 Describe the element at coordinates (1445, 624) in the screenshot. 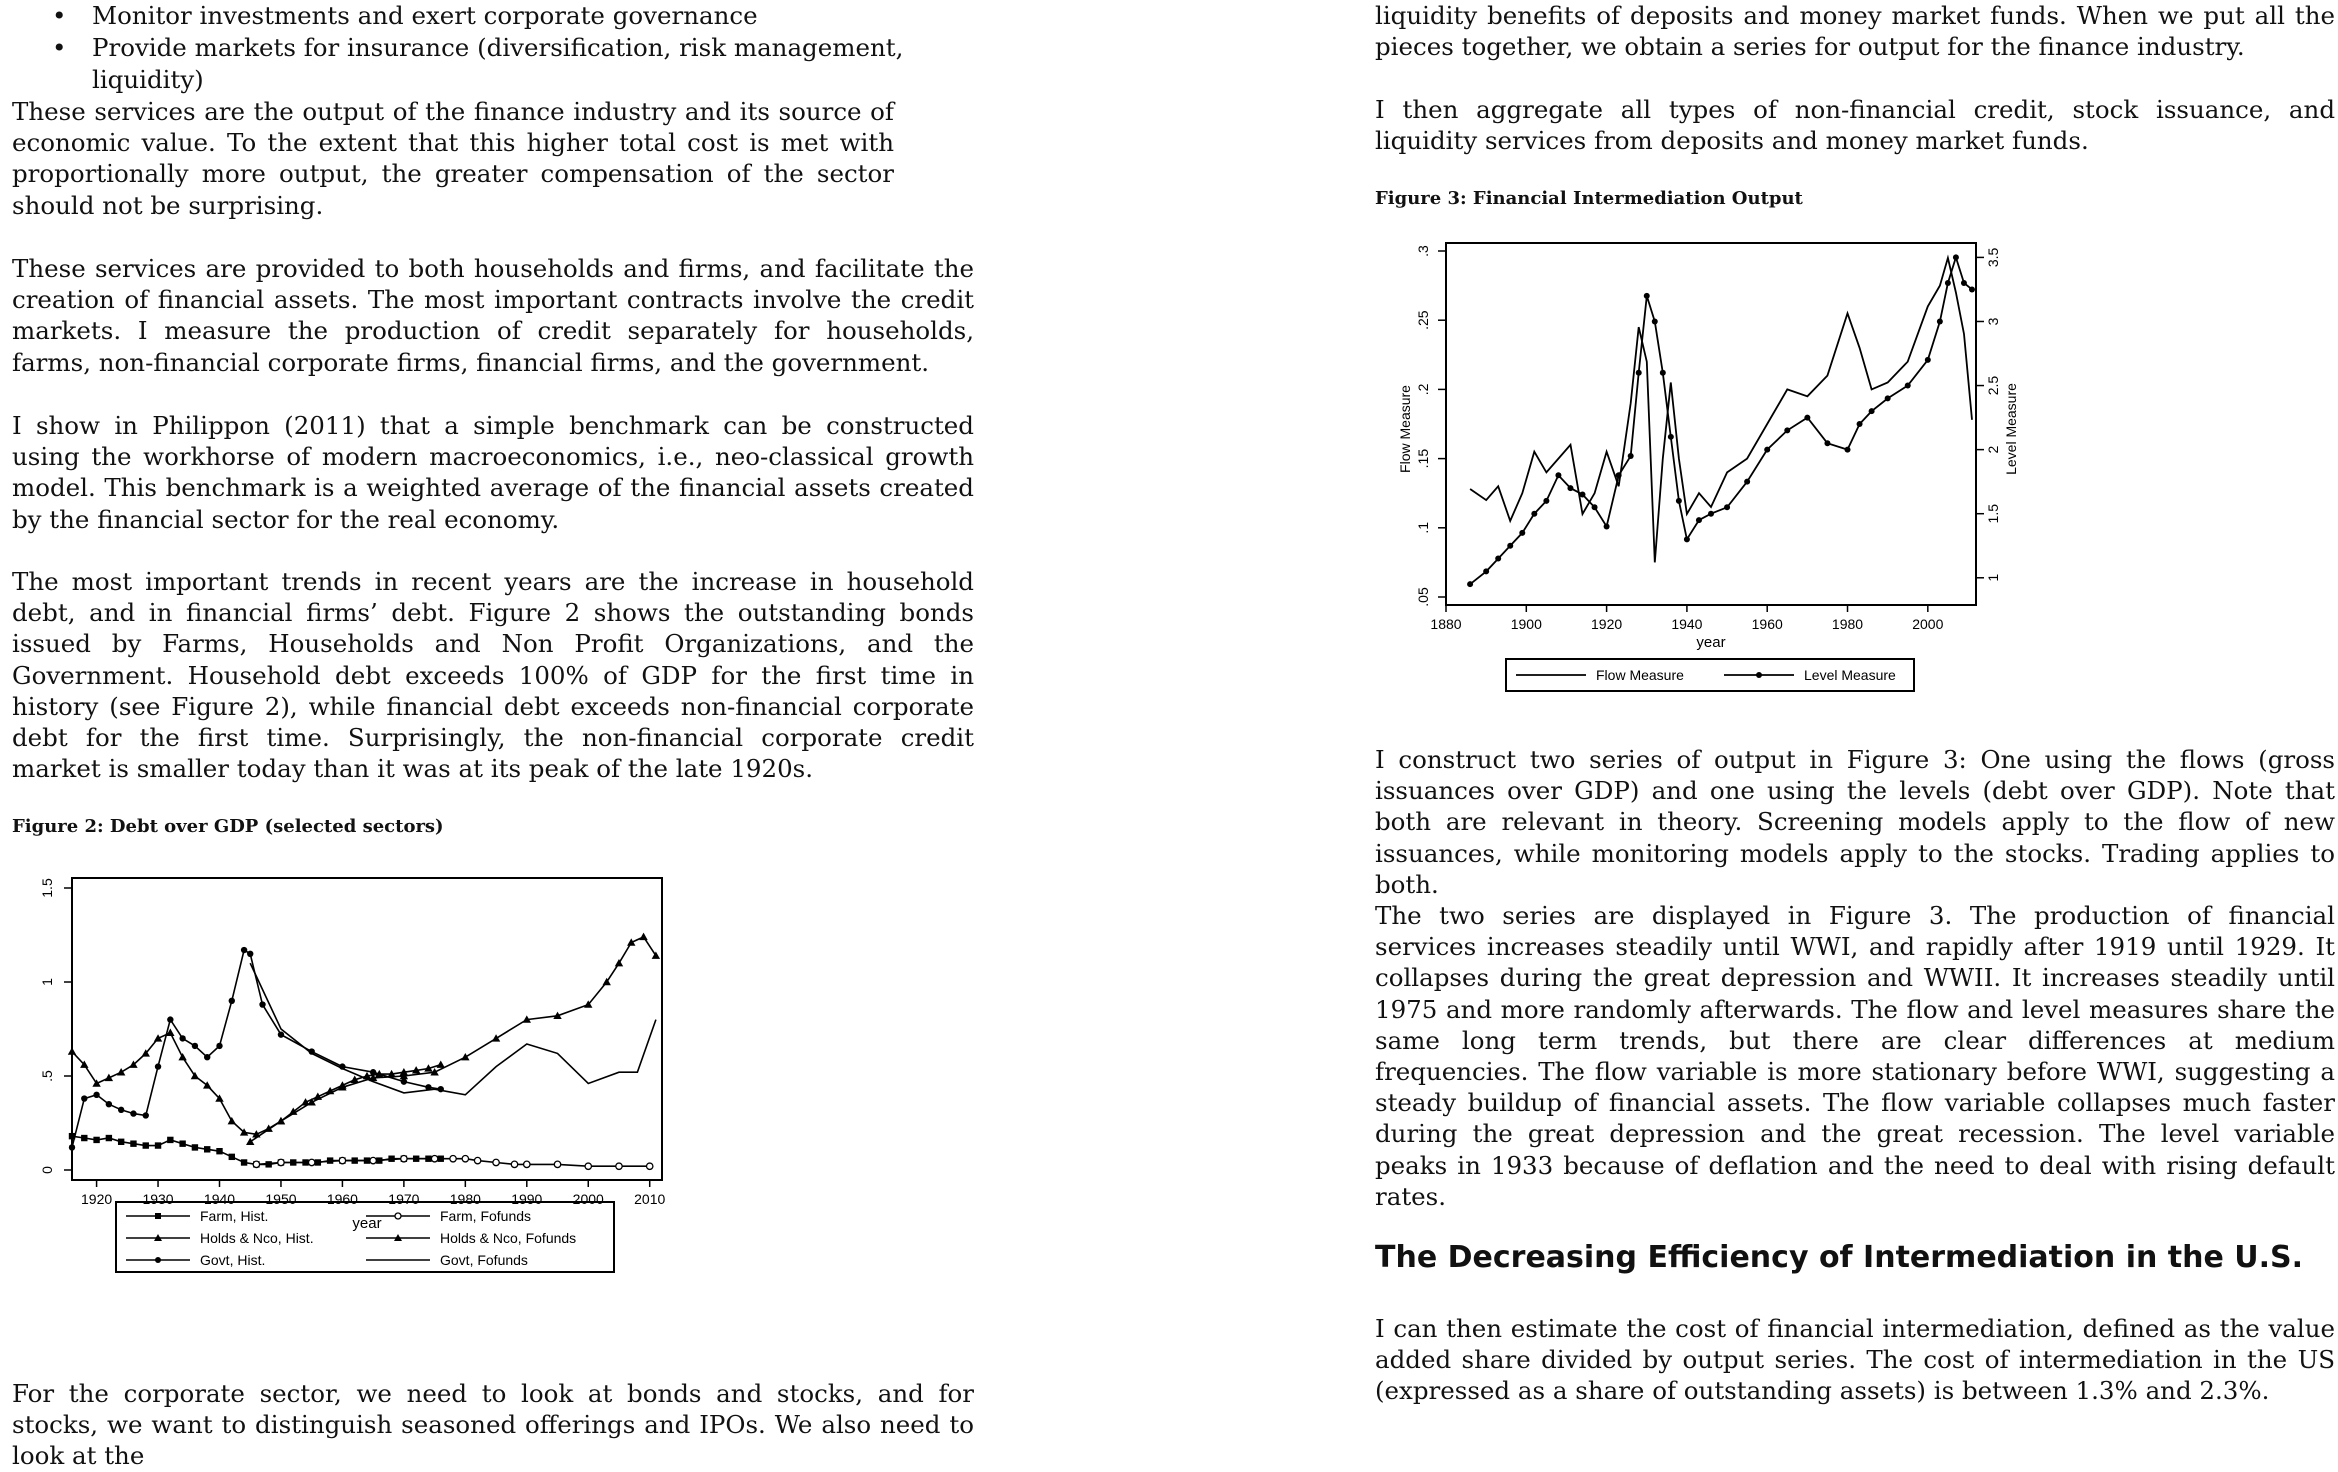

I see `x-tick-label: 1880` at that location.